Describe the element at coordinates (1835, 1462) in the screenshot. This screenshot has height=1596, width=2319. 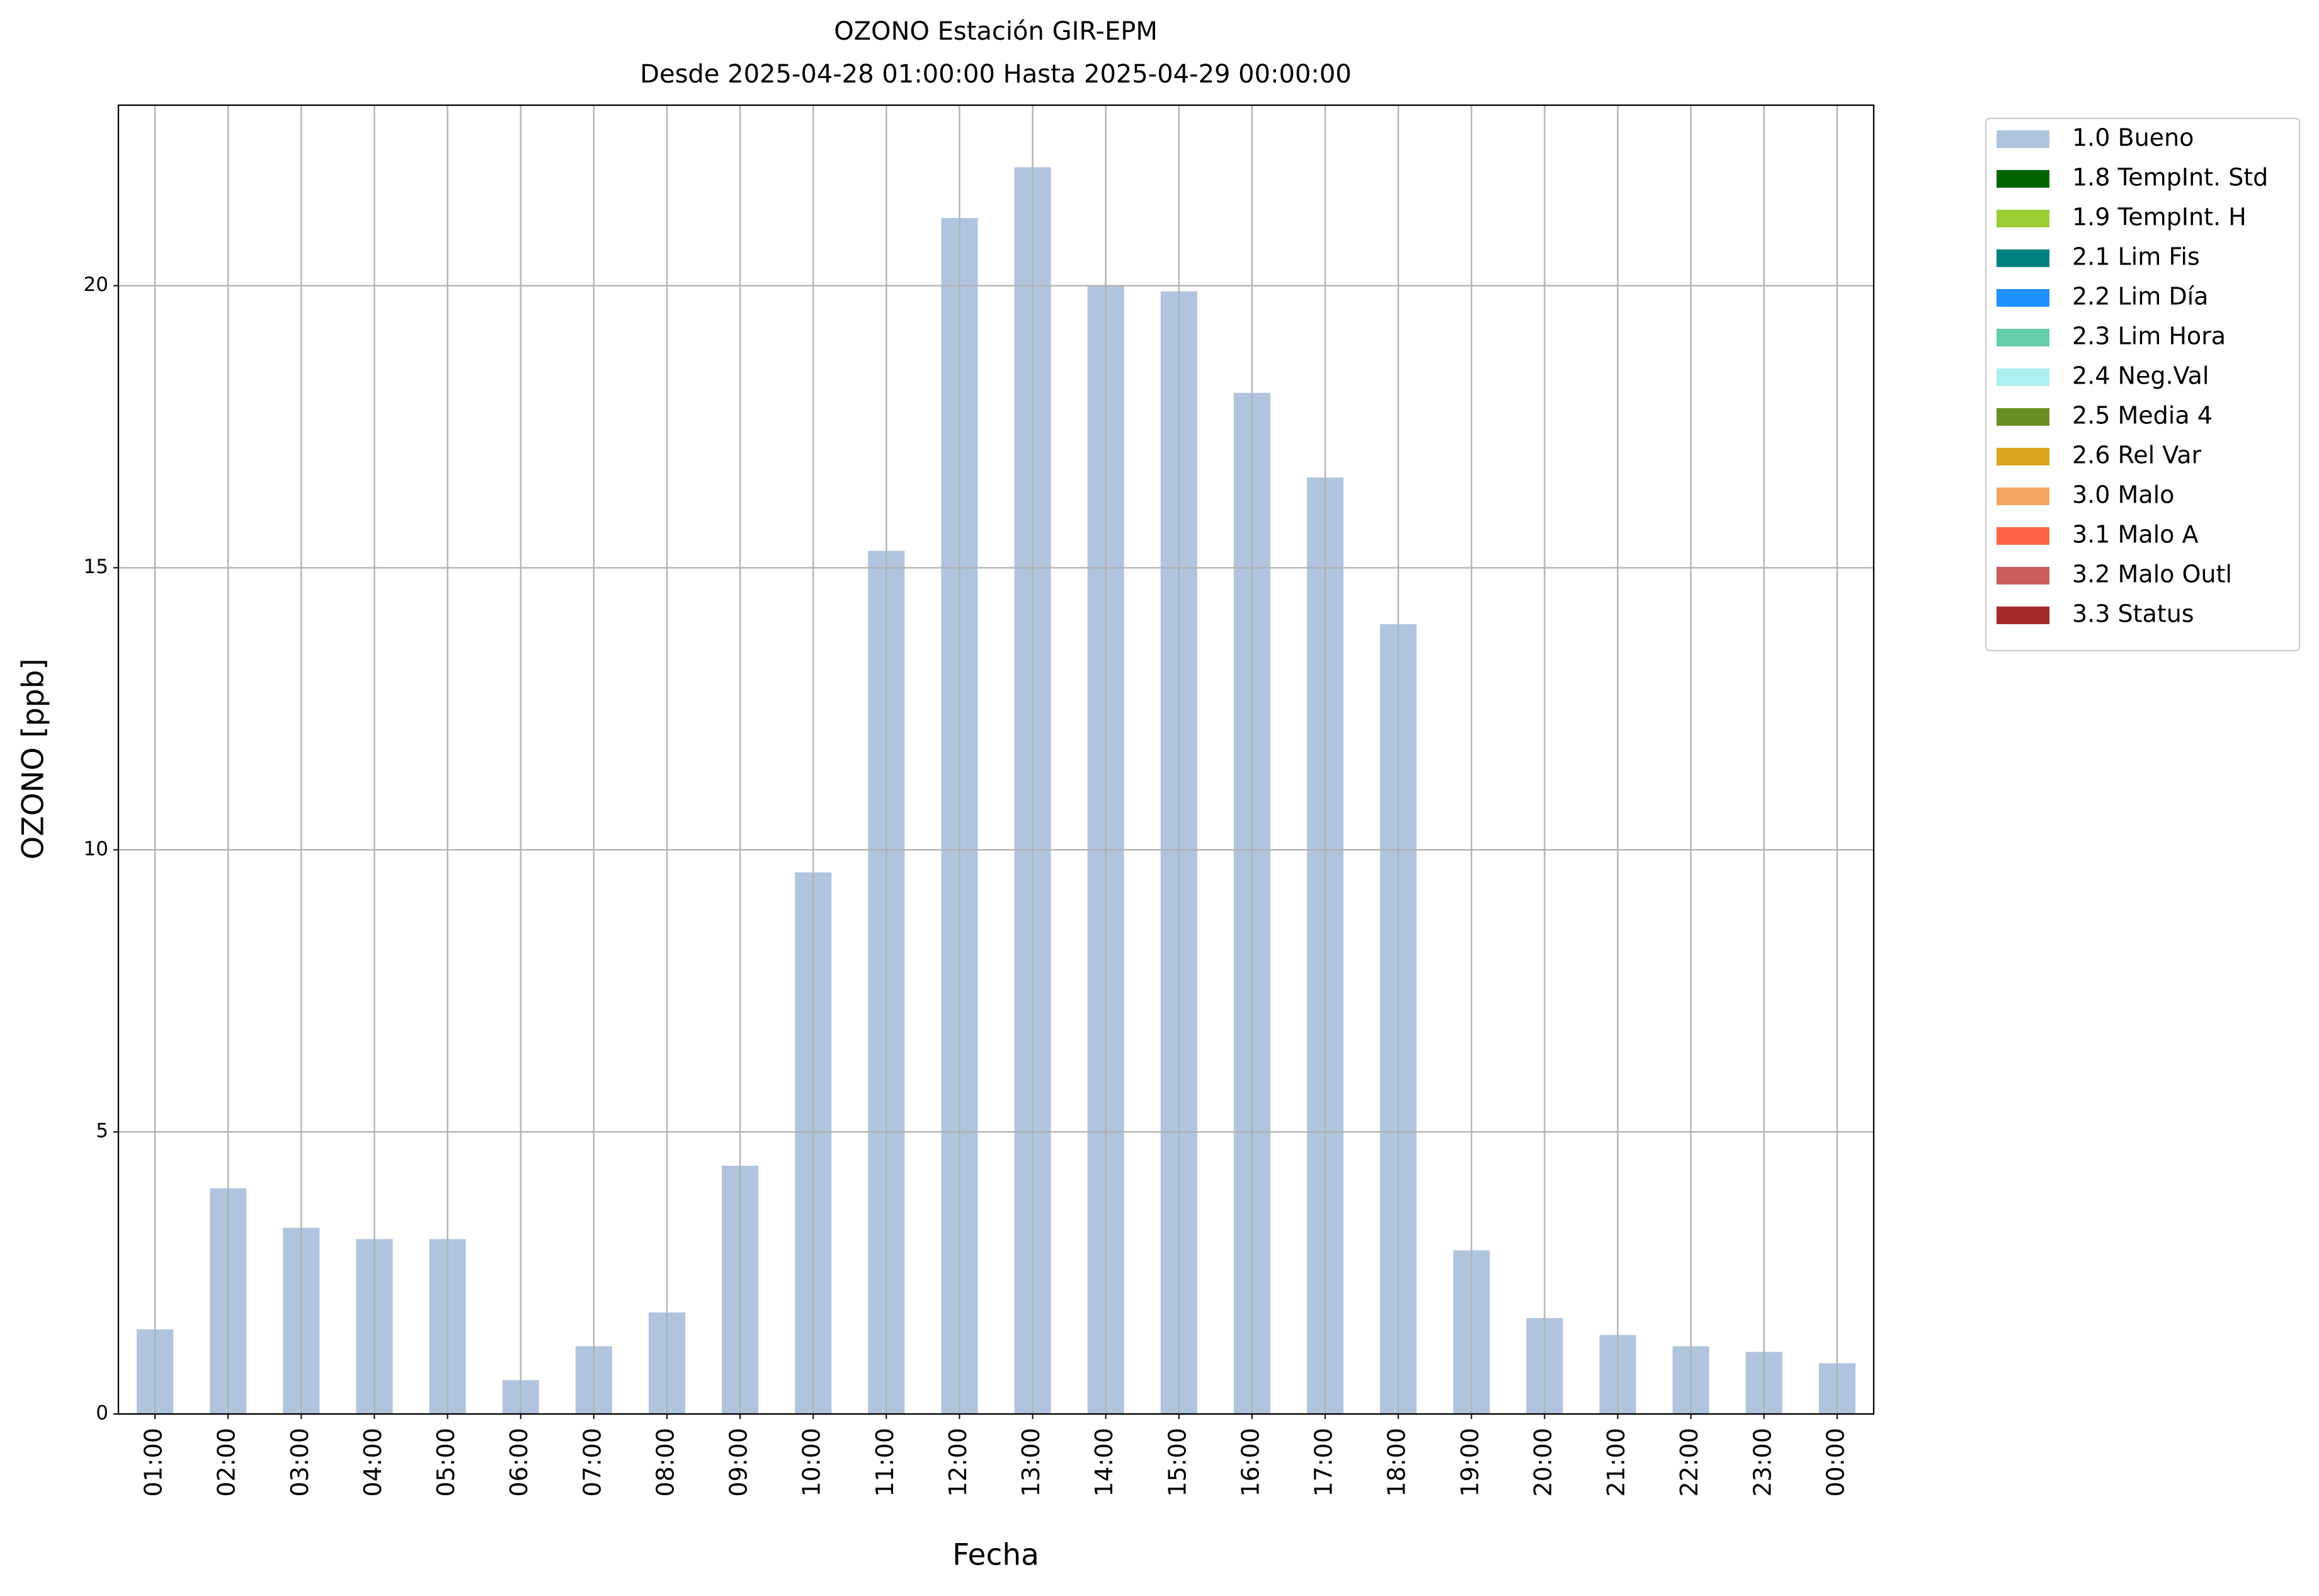
I see `x-tick-label: 00:00` at that location.